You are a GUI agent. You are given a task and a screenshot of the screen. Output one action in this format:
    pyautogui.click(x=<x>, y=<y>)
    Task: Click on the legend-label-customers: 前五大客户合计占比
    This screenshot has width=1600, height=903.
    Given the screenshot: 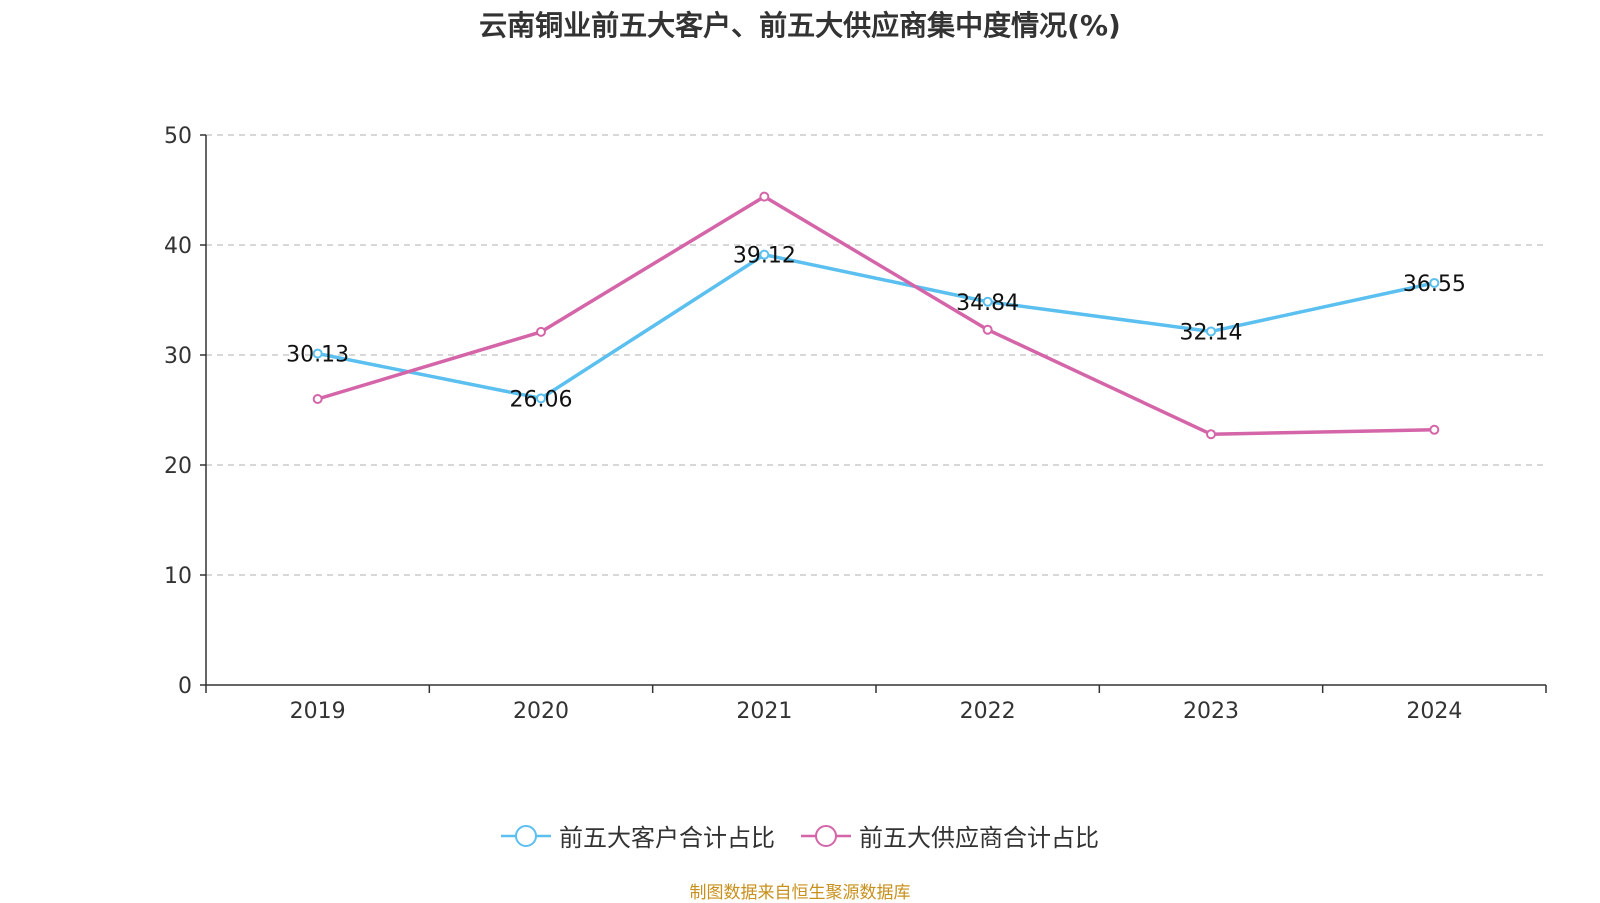 What is the action you would take?
    pyautogui.click(x=667, y=838)
    